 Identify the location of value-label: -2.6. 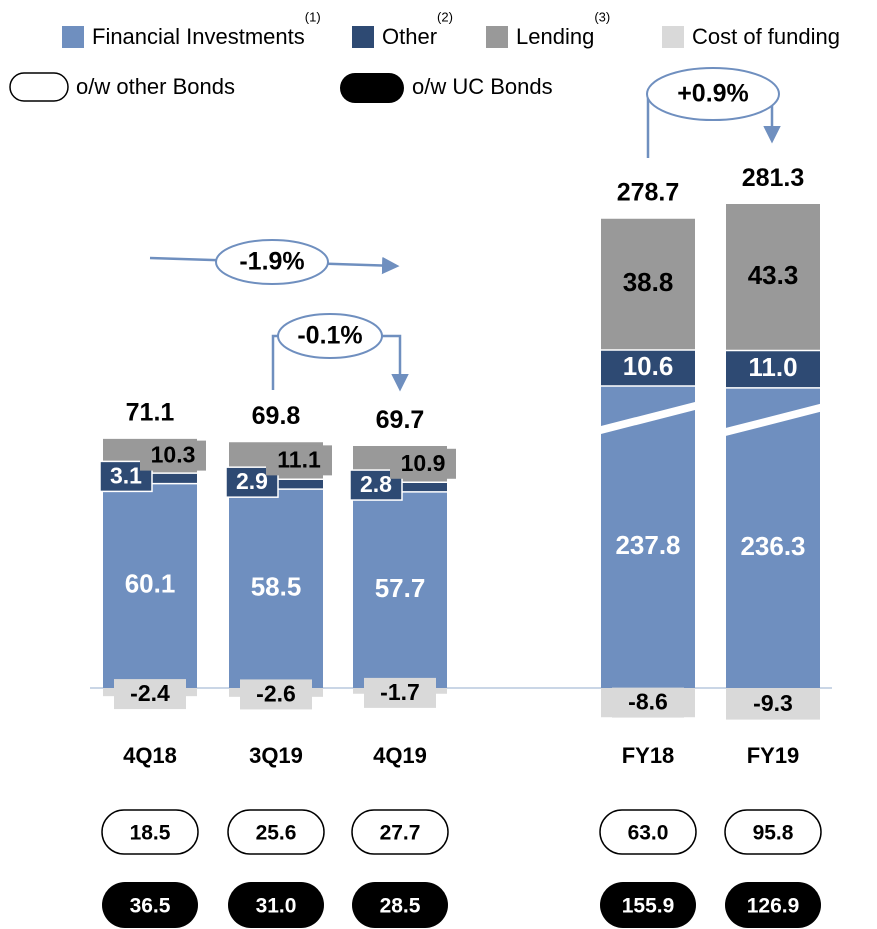
(276, 693).